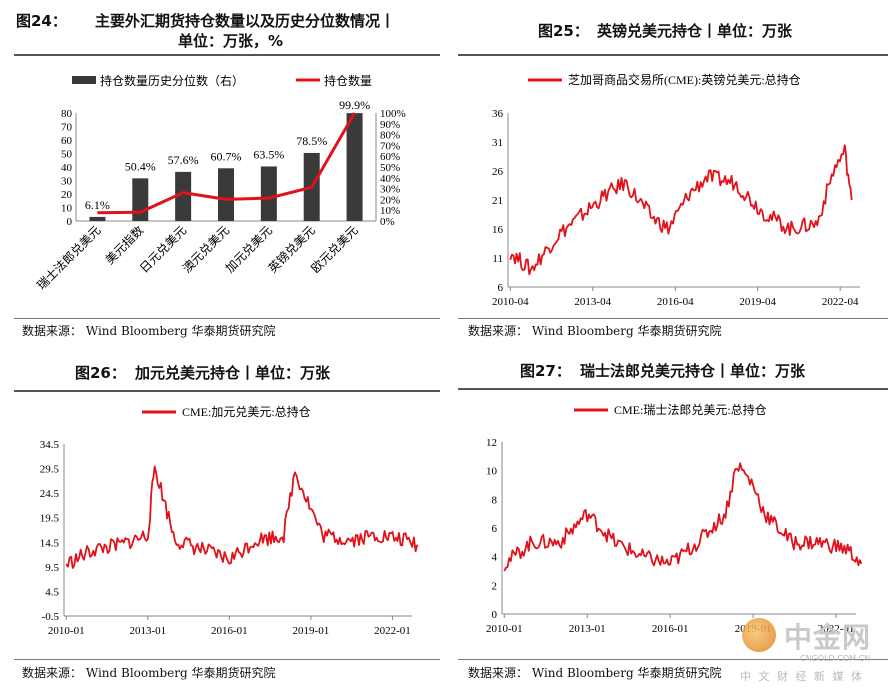  Describe the element at coordinates (495, 586) in the screenshot. I see `y-tick-label: 2` at that location.